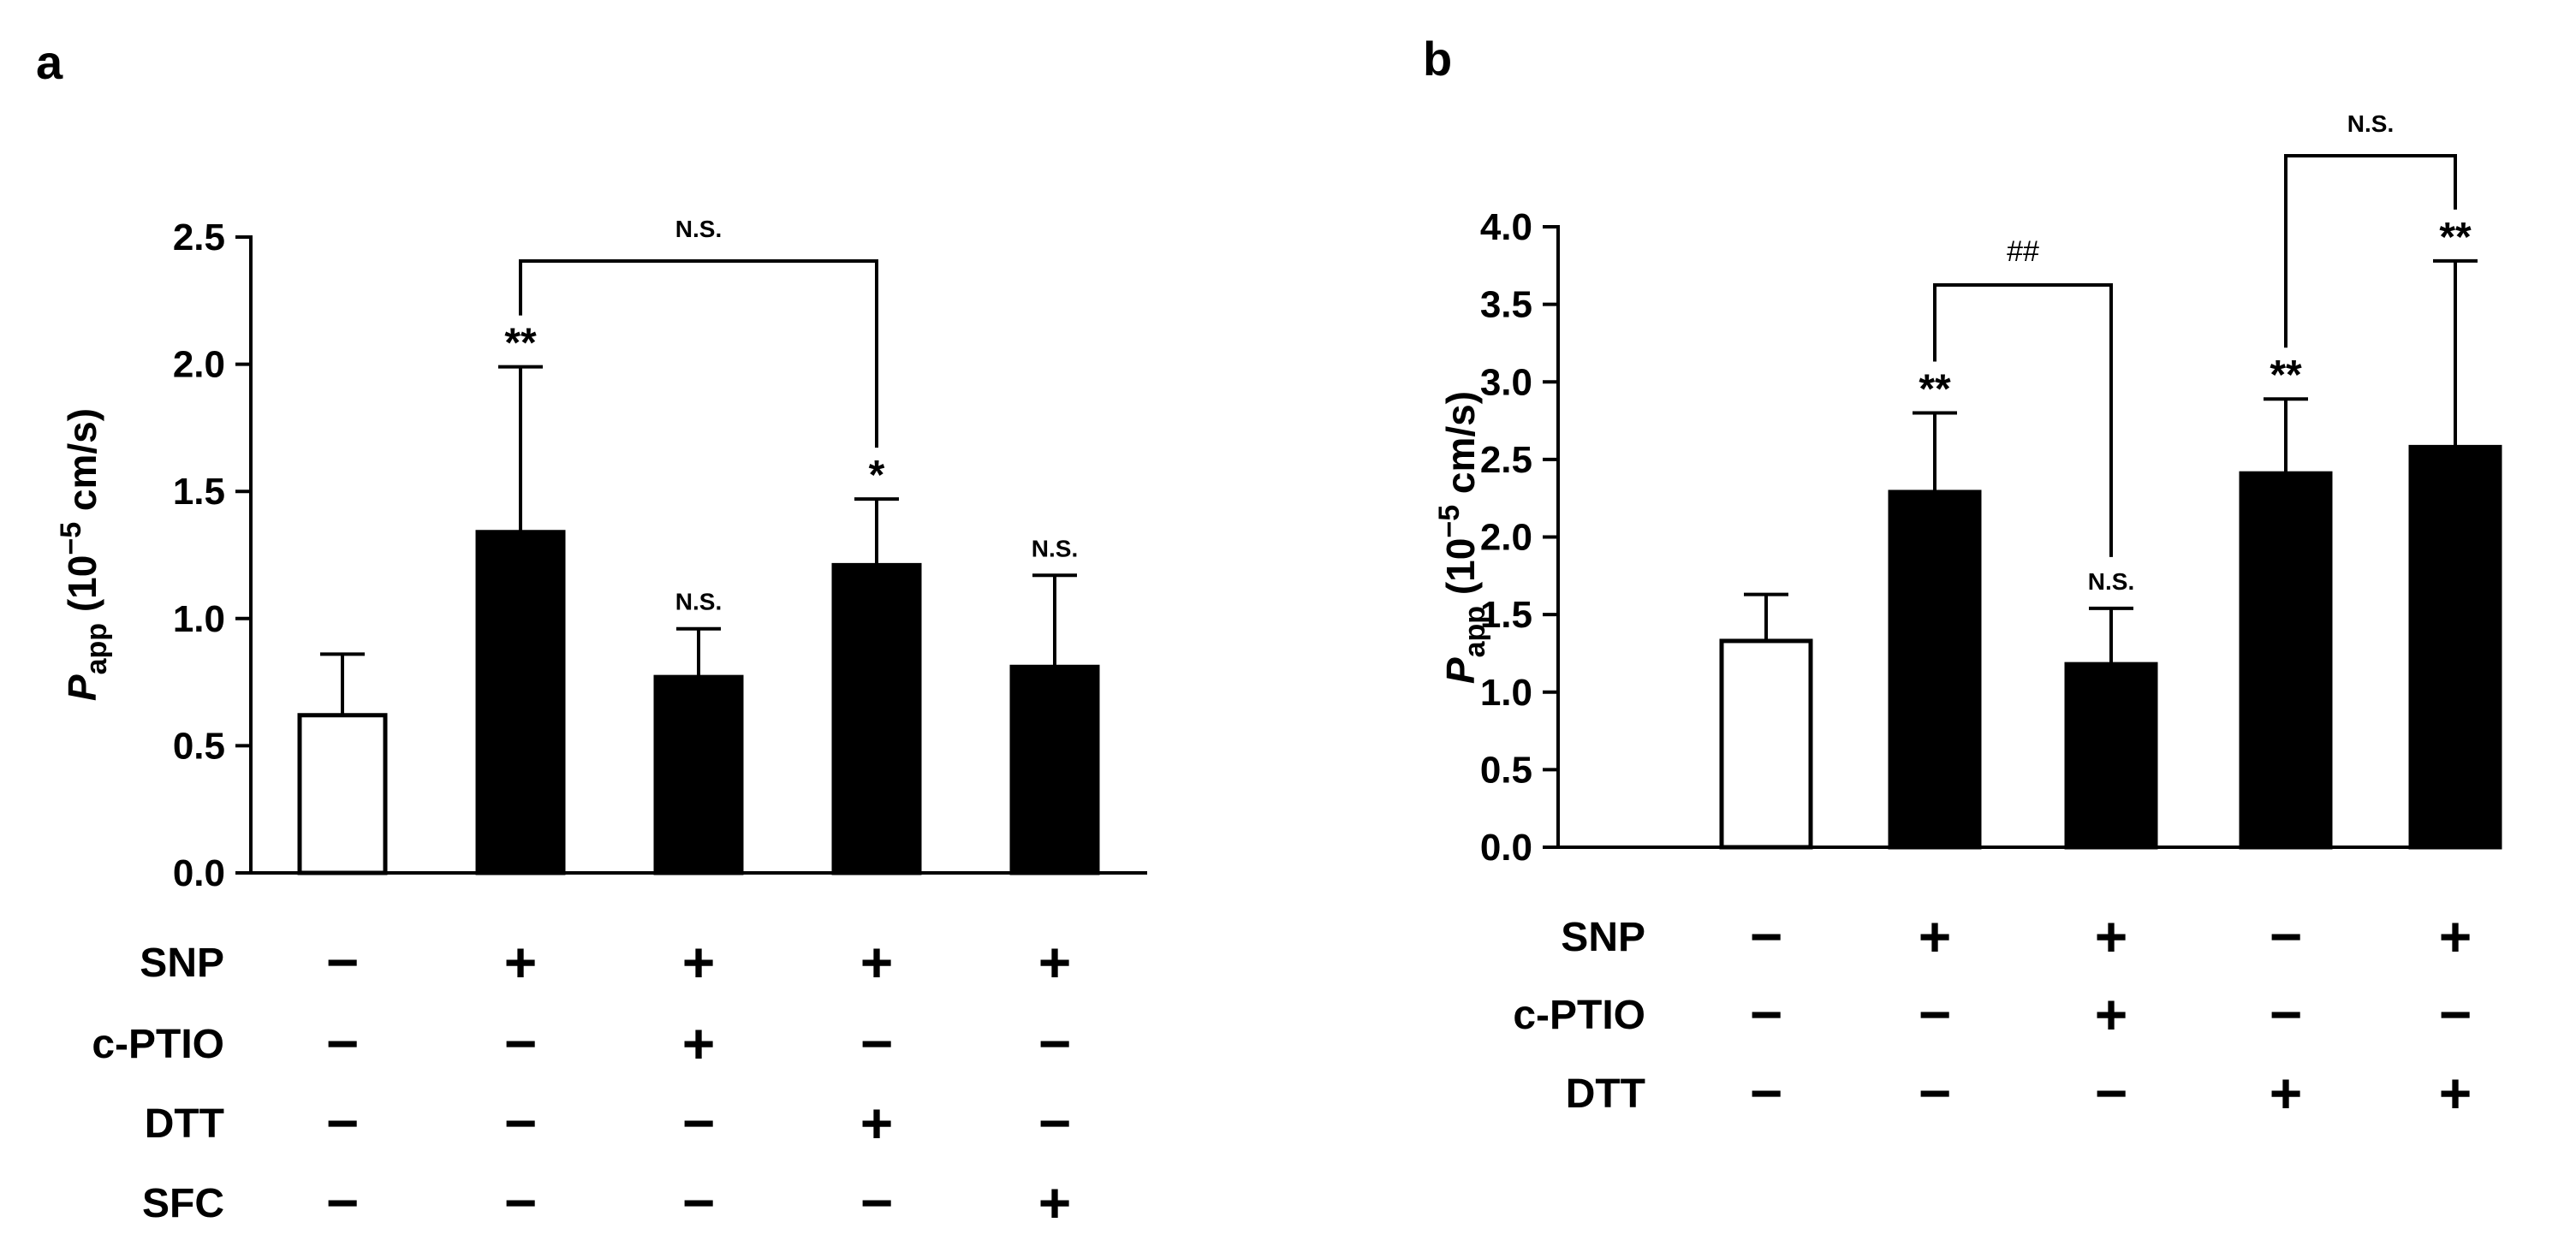  I want to click on y-tick-label: 3.5, so click(1506, 305).